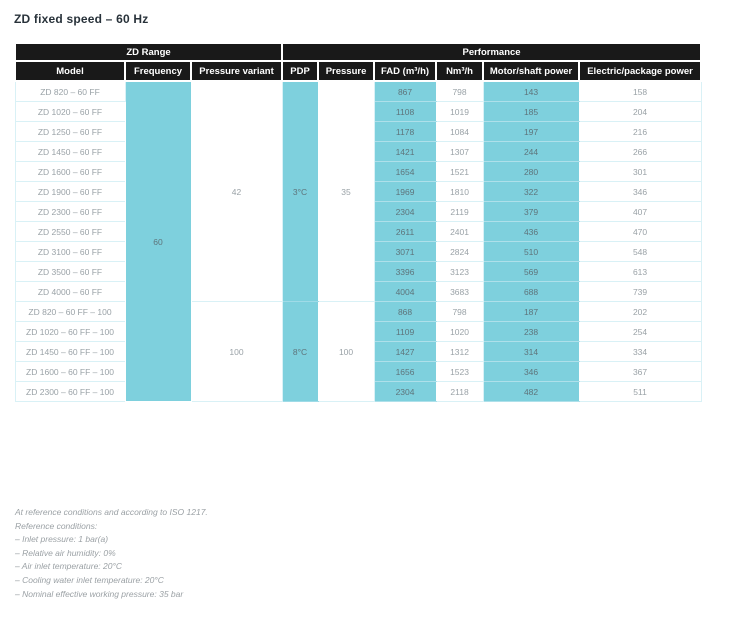 This screenshot has width=736, height=628. Describe the element at coordinates (405, 111) in the screenshot. I see `cell-fad: 1108` at that location.